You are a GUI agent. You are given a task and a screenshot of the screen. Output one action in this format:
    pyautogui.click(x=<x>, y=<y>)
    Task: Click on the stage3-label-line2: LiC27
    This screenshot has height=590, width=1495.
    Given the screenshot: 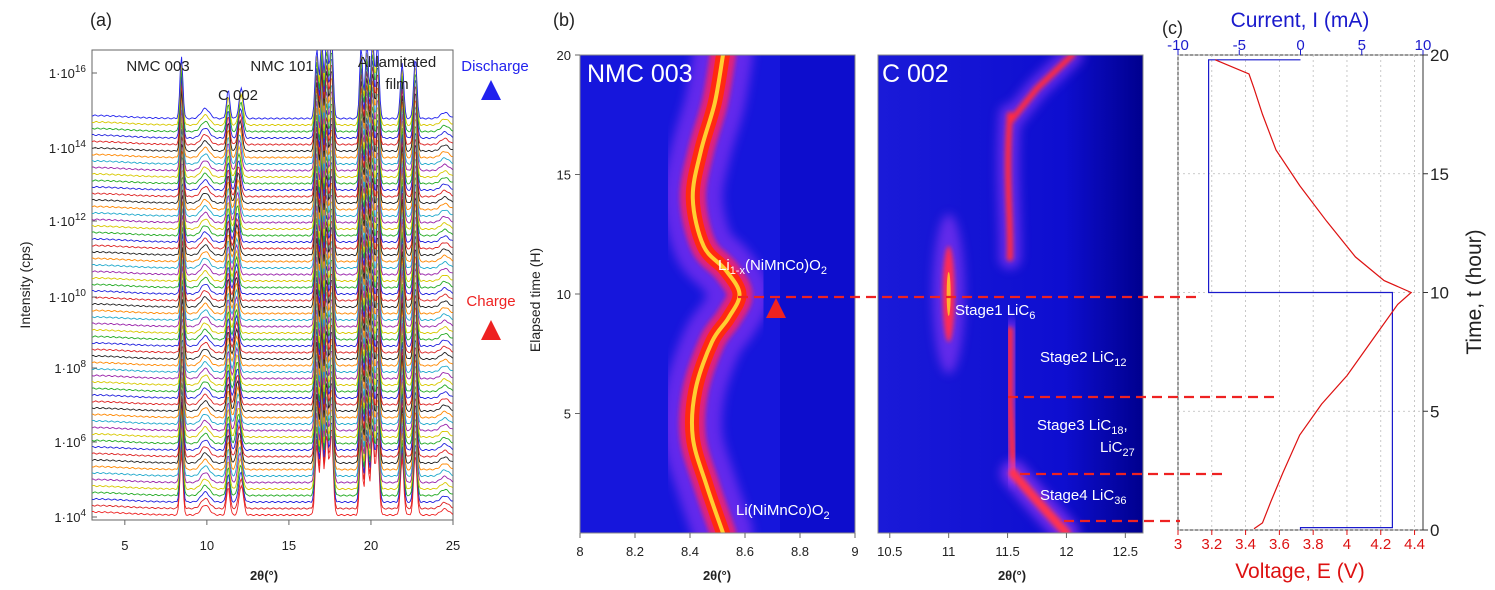 What is the action you would take?
    pyautogui.click(x=1117, y=449)
    